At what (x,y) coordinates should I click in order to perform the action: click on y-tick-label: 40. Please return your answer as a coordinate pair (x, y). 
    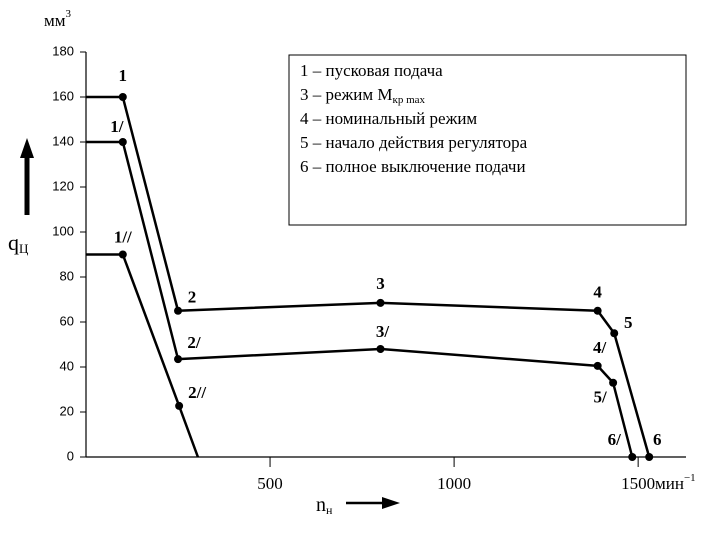
    Looking at the image, I should click on (67, 365).